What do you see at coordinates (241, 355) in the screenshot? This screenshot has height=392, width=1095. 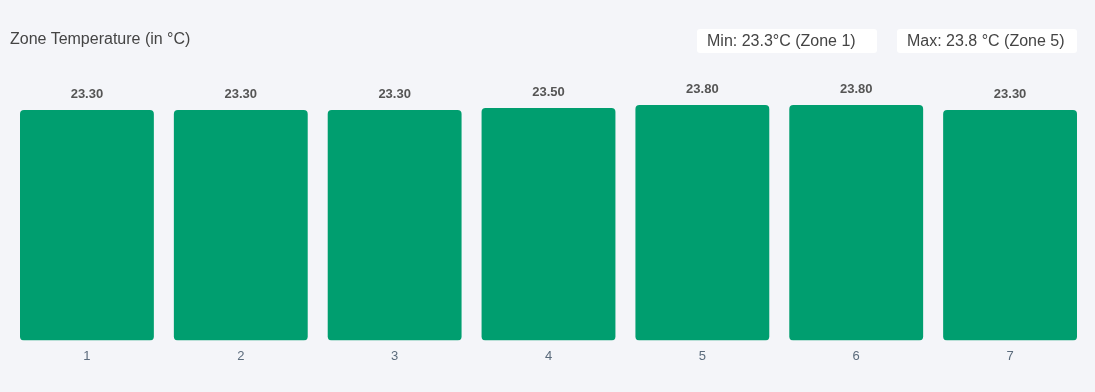 I see `x-tick-label: 2` at bounding box center [241, 355].